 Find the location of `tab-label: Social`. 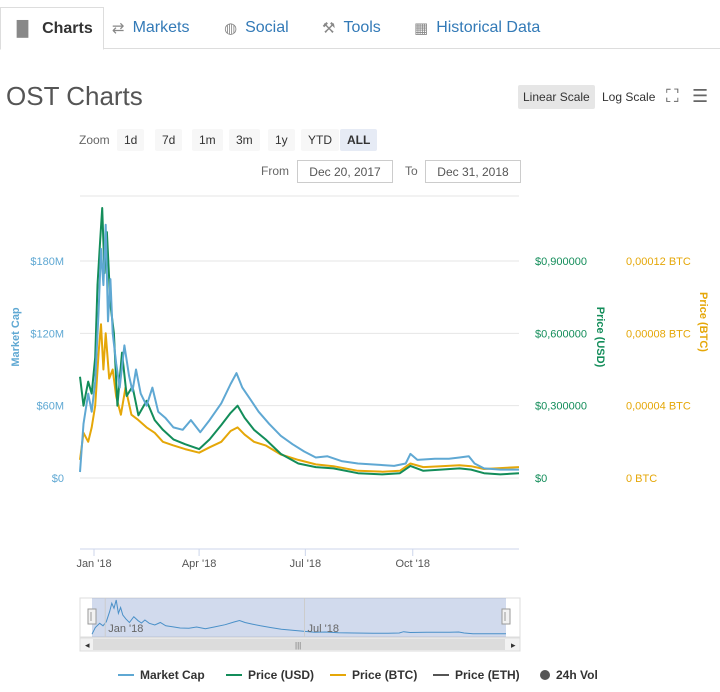

tab-label: Social is located at coordinates (267, 27).